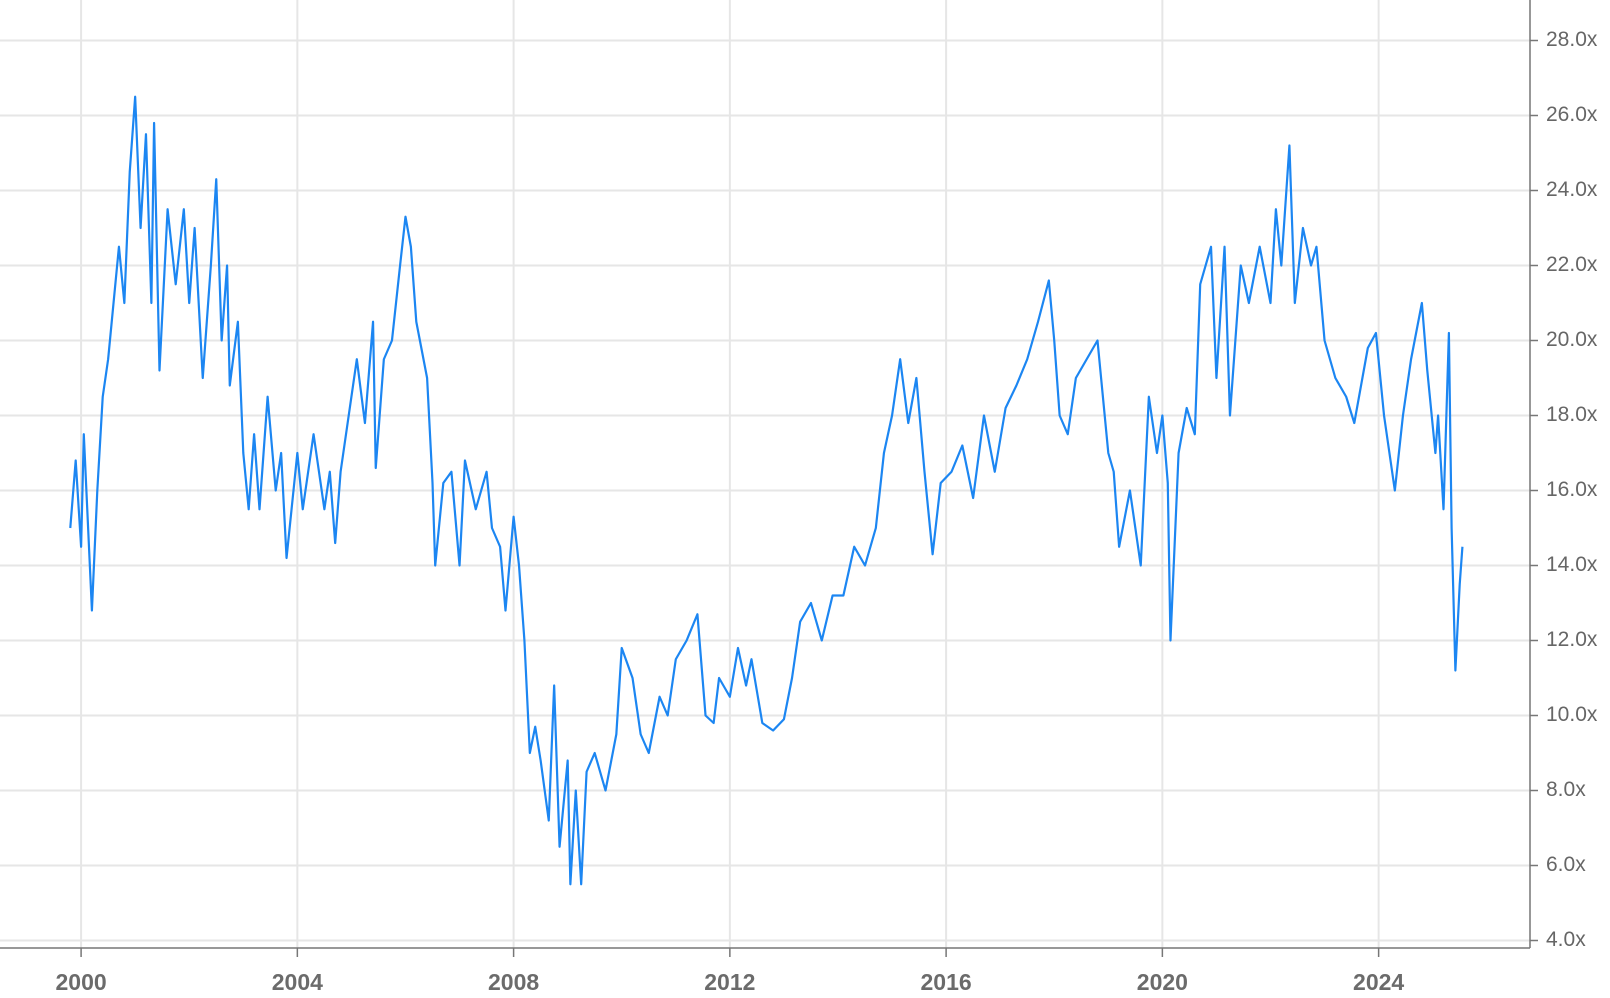  Describe the element at coordinates (1572, 114) in the screenshot. I see `y-tick-label: 26.0x` at that location.